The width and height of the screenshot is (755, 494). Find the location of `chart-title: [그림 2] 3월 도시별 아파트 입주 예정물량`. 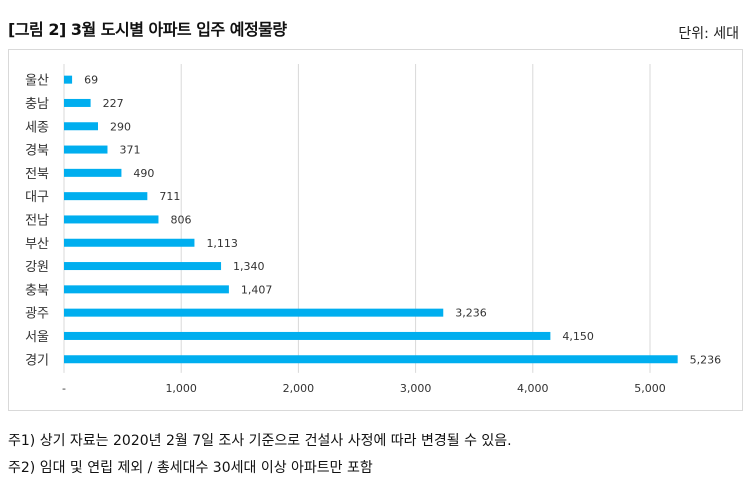

chart-title: [그림 2] 3월 도시별 아파트 입주 예정물량 is located at coordinates (147, 29).